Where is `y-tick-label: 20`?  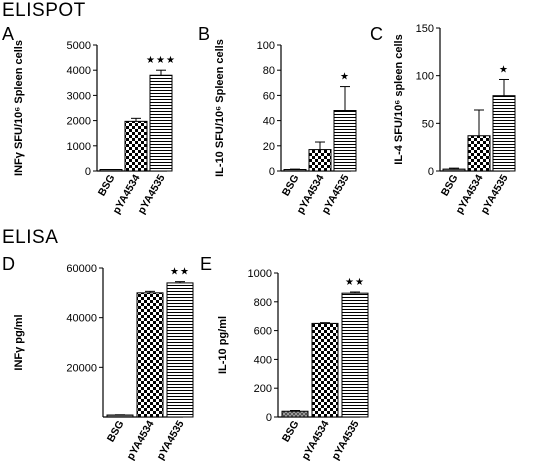
y-tick-label: 20 is located at coordinates (269, 147).